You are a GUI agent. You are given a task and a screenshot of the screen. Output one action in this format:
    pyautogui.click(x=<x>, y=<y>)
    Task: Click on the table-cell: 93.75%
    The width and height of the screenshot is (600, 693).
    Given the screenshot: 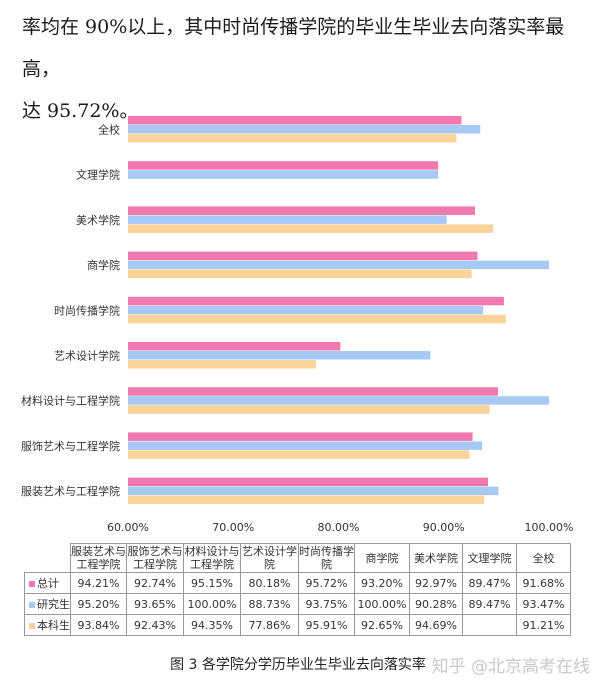 What is the action you would take?
    pyautogui.click(x=326, y=604)
    